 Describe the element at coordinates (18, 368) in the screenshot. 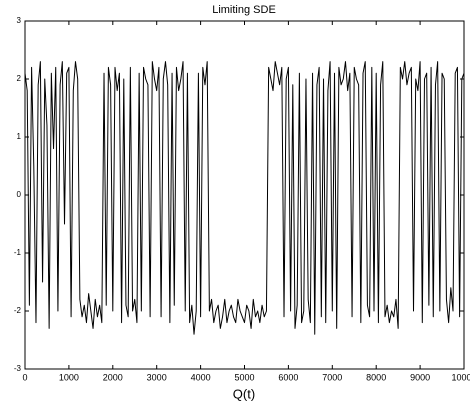

I see `y-tick-label: -3` at that location.